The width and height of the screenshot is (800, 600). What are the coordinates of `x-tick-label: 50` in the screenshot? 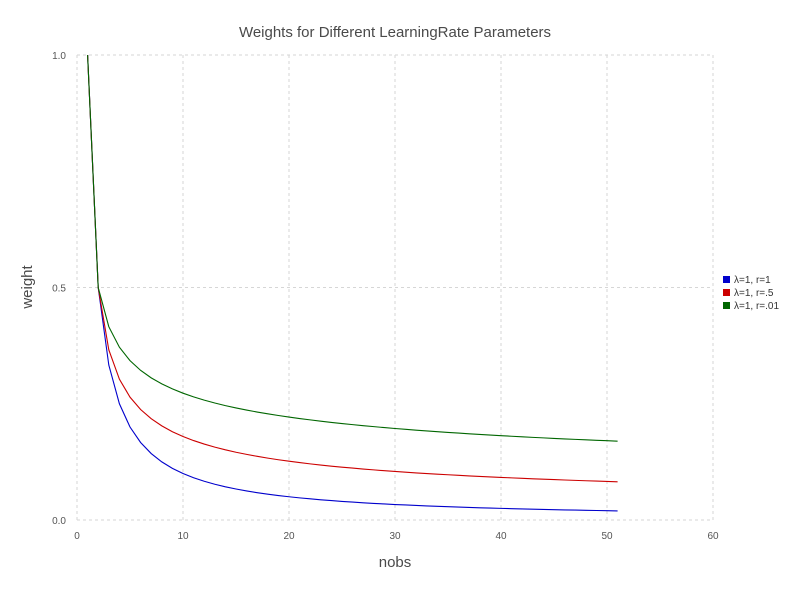 It's located at (607, 536).